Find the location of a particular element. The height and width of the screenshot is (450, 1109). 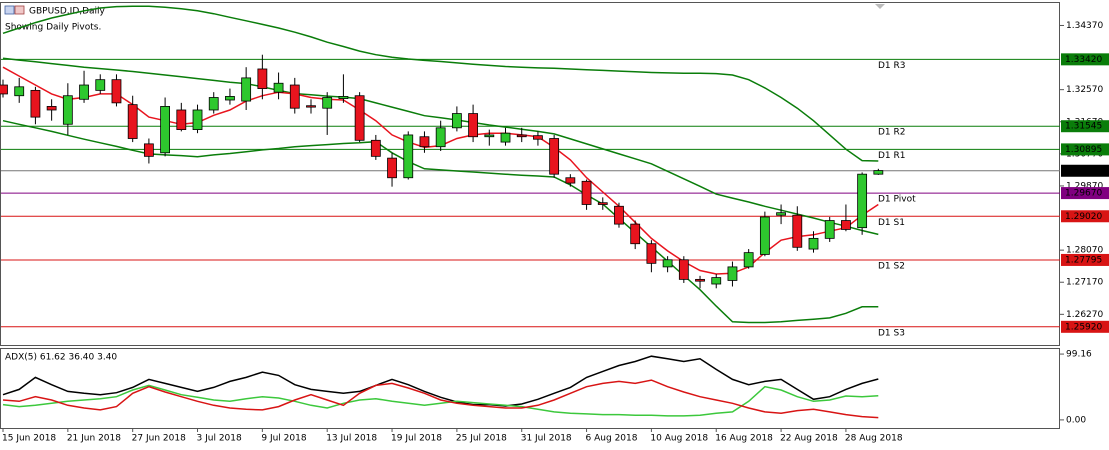

indicator-title: ADX(5) 61.62 36.40 3.40 is located at coordinates (61, 358).